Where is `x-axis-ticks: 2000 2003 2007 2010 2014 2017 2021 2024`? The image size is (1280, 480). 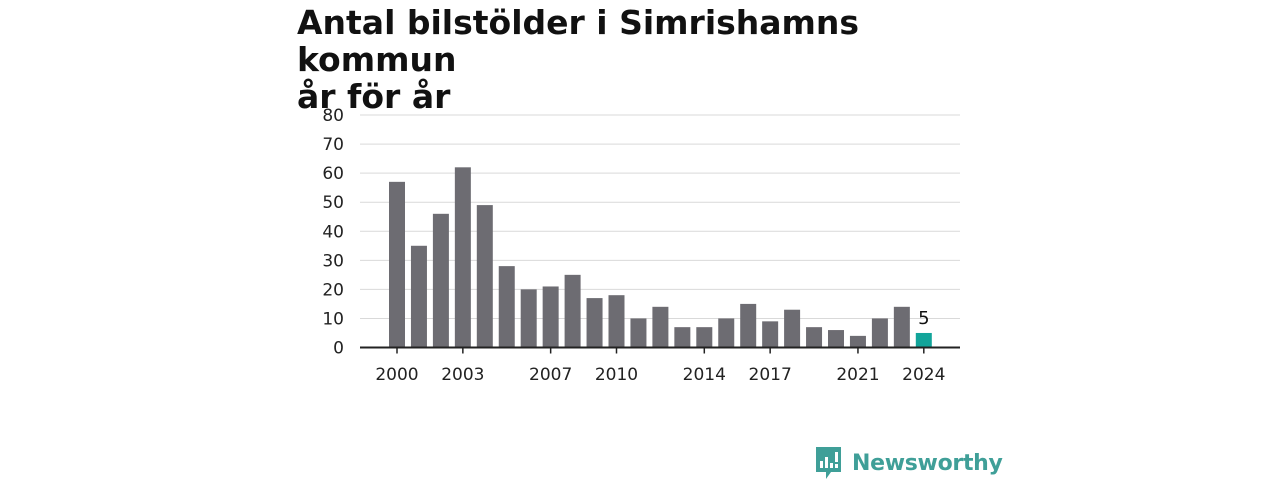
x-axis-ticks: 2000 2003 2007 2010 2014 2017 2021 2024 is located at coordinates (660, 366).